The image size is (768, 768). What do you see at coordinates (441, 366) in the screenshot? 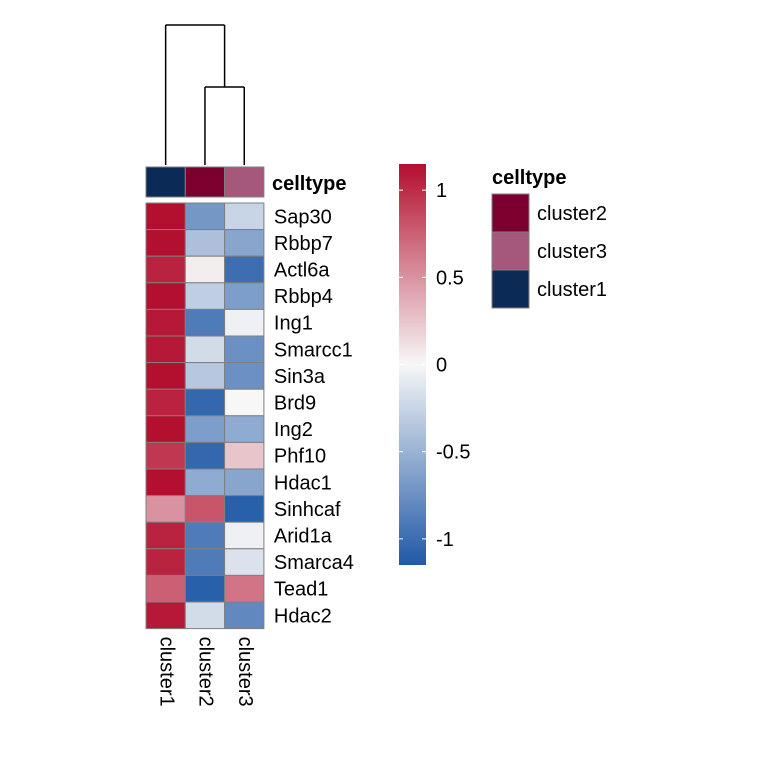
I see `colorbar-tick-label: 0` at bounding box center [441, 366].